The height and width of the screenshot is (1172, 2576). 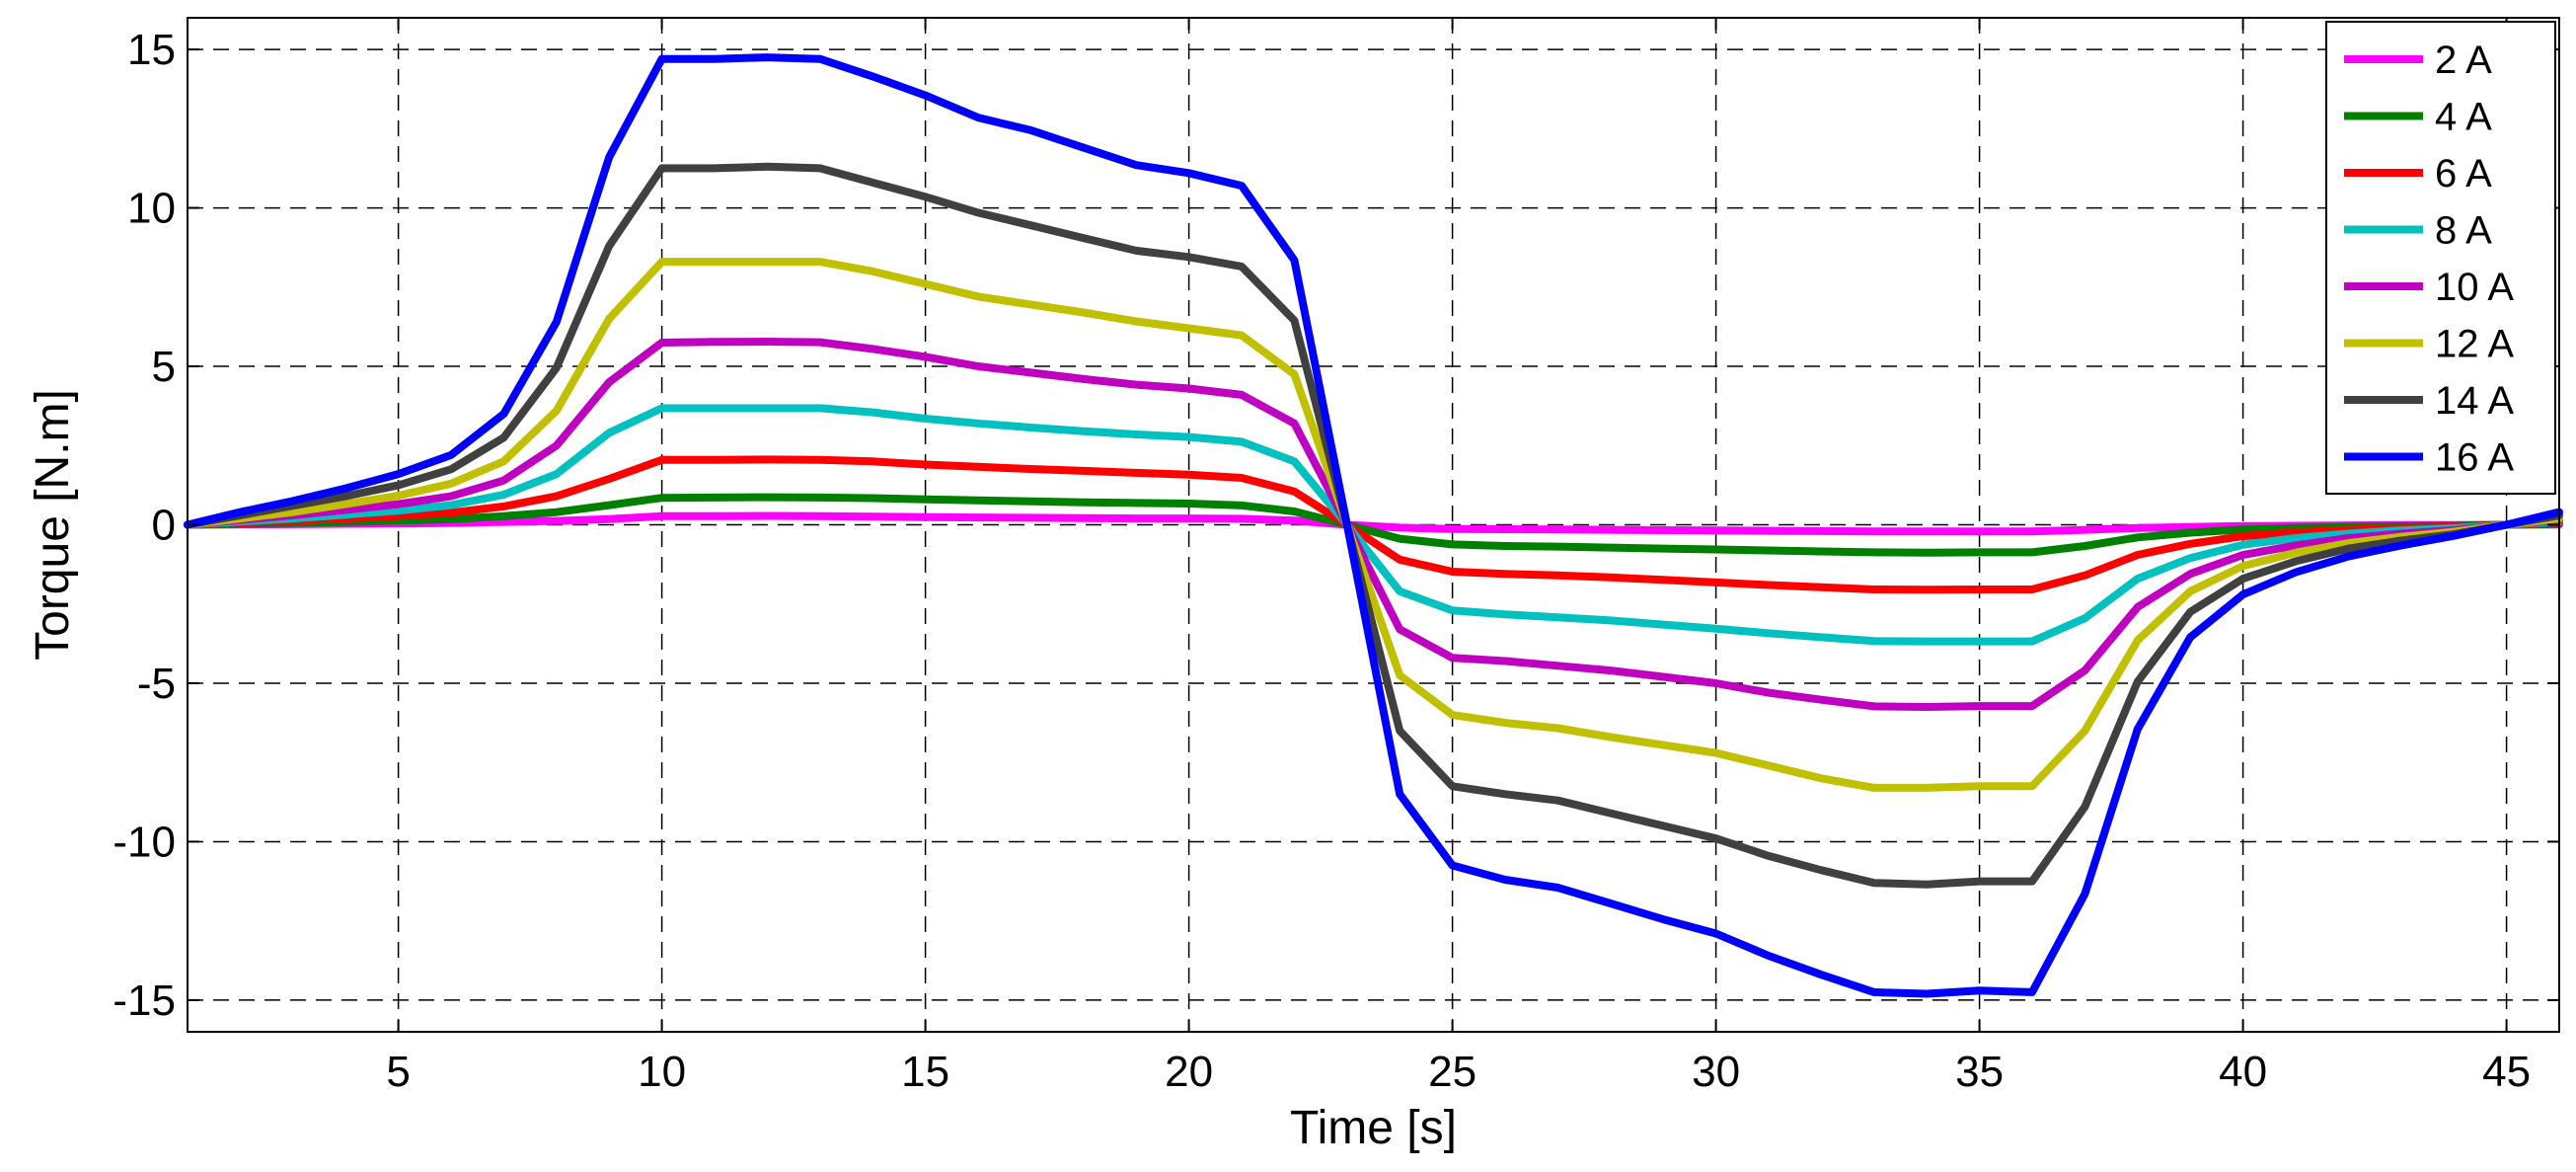 I want to click on legend-label: 12 A, so click(x=2474, y=344).